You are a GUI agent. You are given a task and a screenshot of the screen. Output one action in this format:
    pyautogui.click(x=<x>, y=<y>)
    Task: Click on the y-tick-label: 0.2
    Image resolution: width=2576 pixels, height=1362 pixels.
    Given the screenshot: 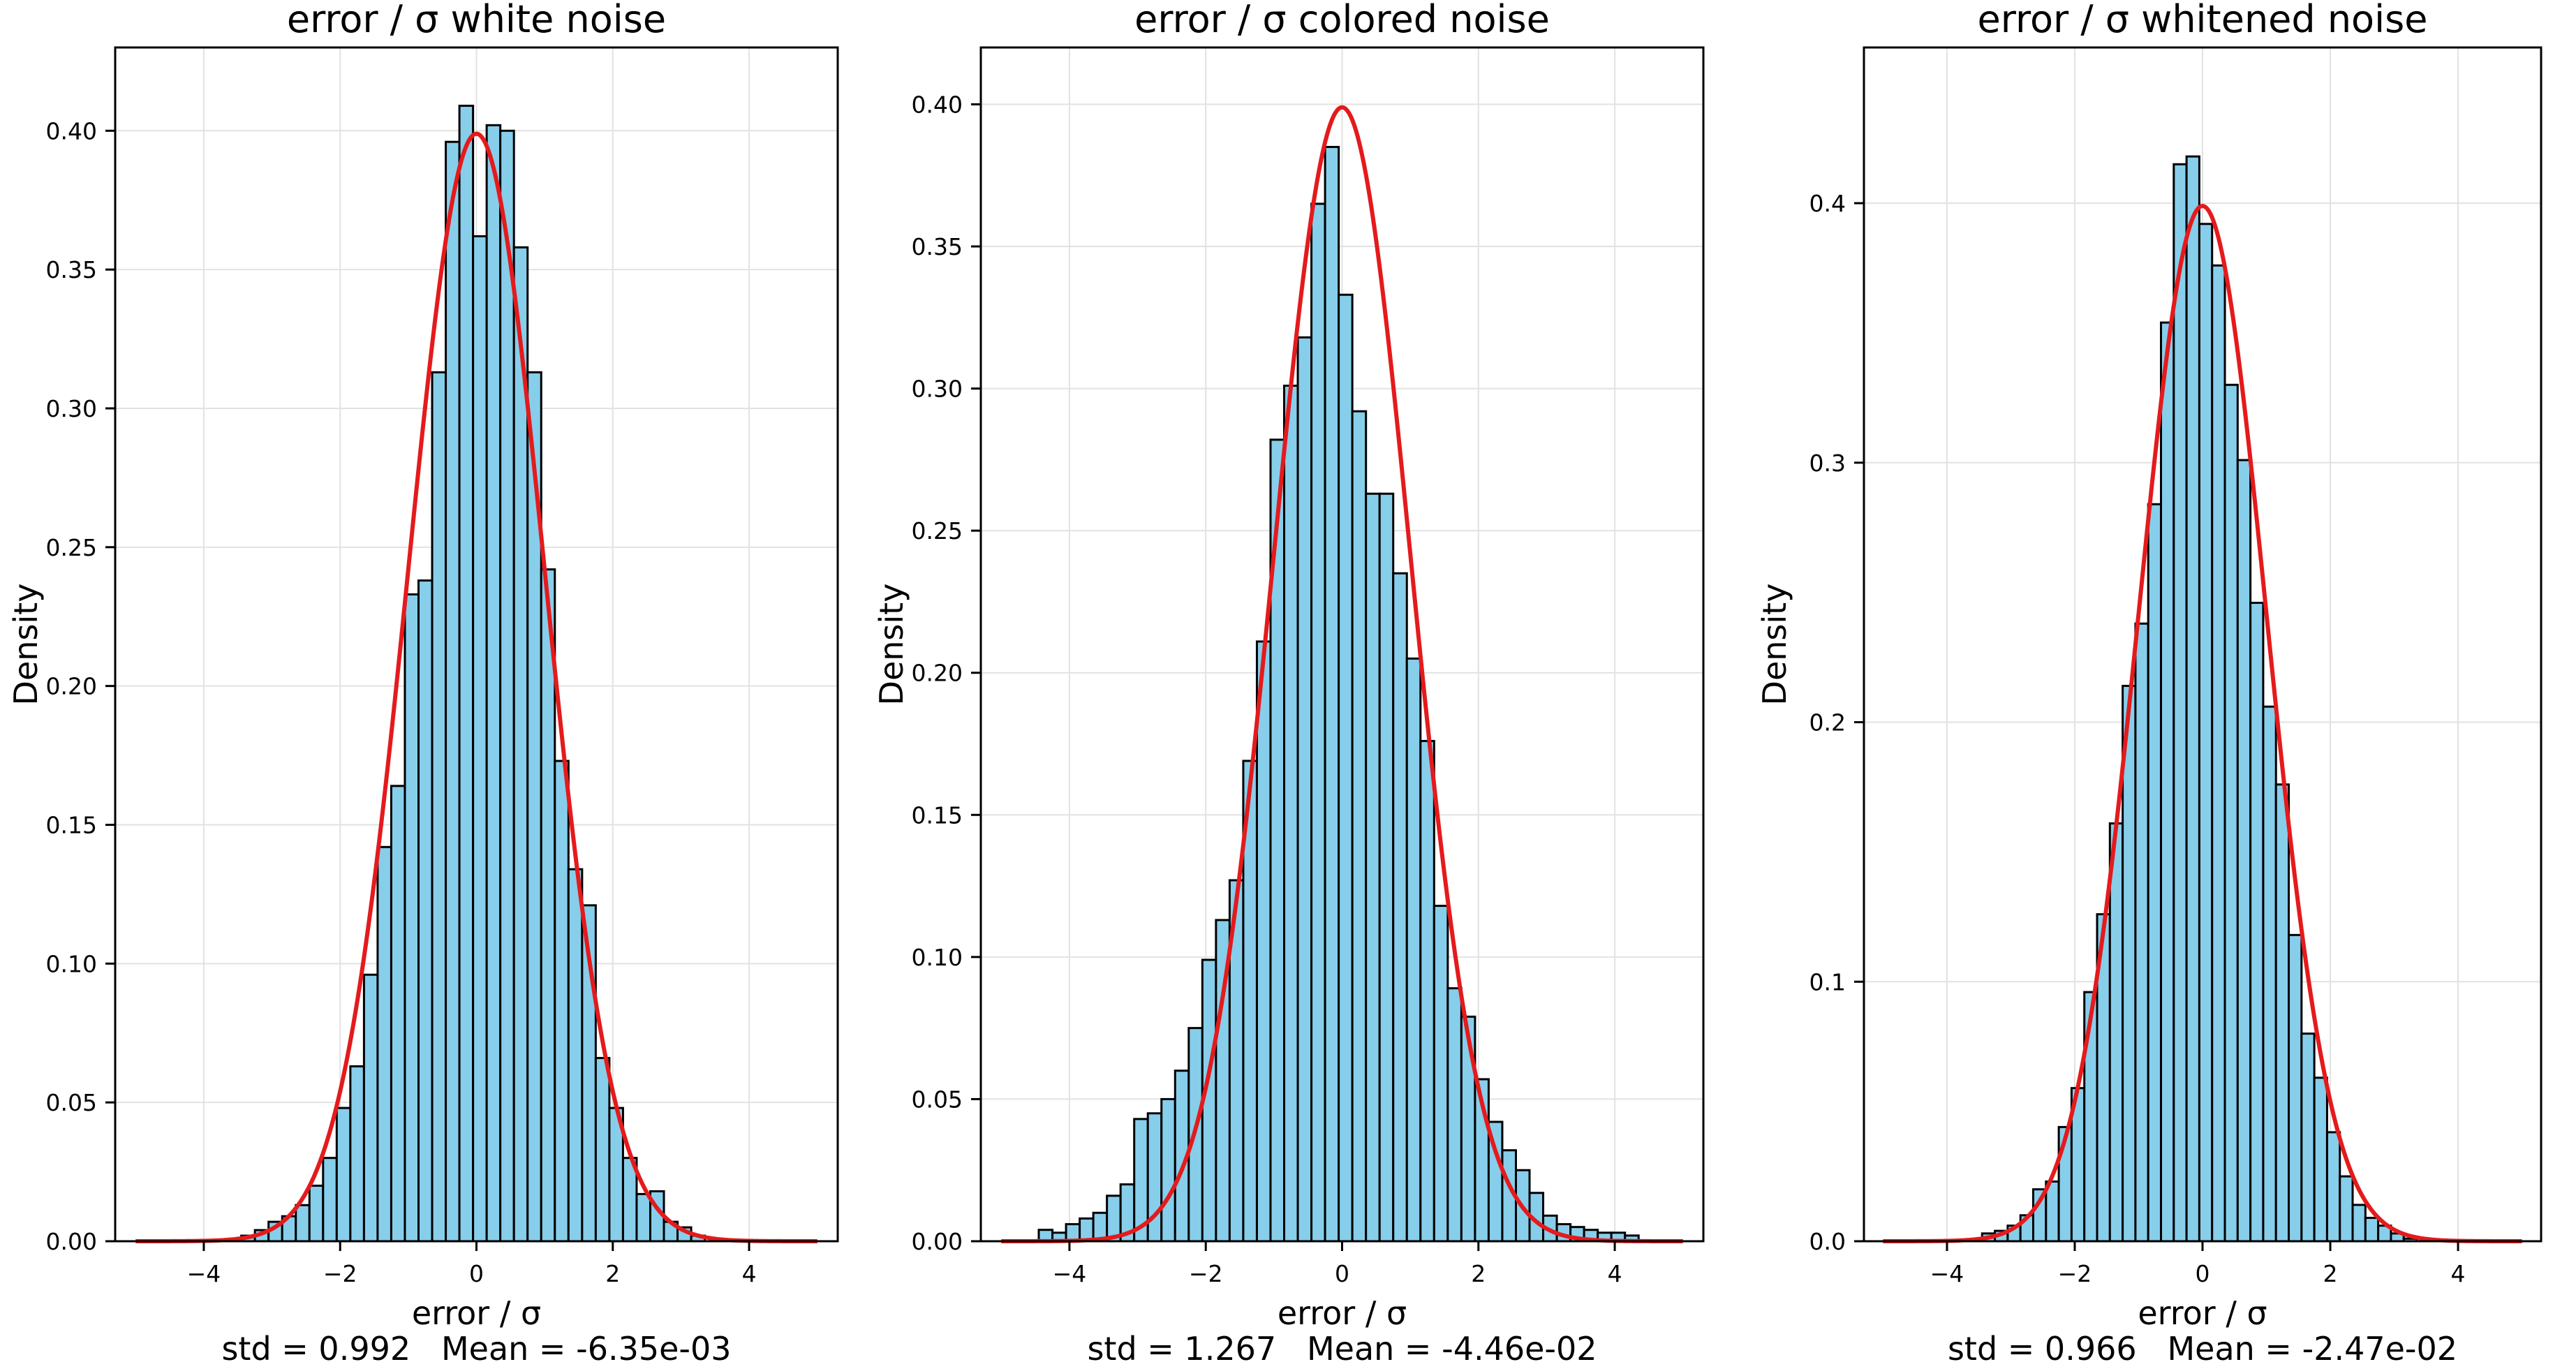 What is the action you would take?
    pyautogui.click(x=1827, y=722)
    